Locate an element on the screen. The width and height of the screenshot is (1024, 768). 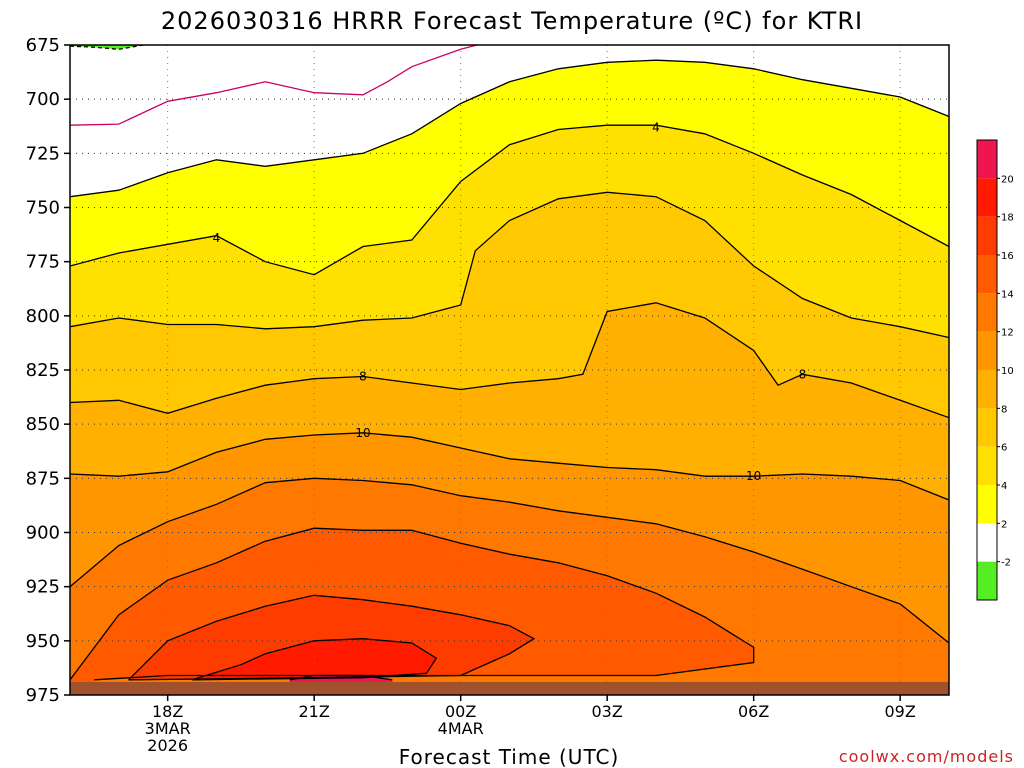
colorbar-label: 4 is located at coordinates (1004, 486).